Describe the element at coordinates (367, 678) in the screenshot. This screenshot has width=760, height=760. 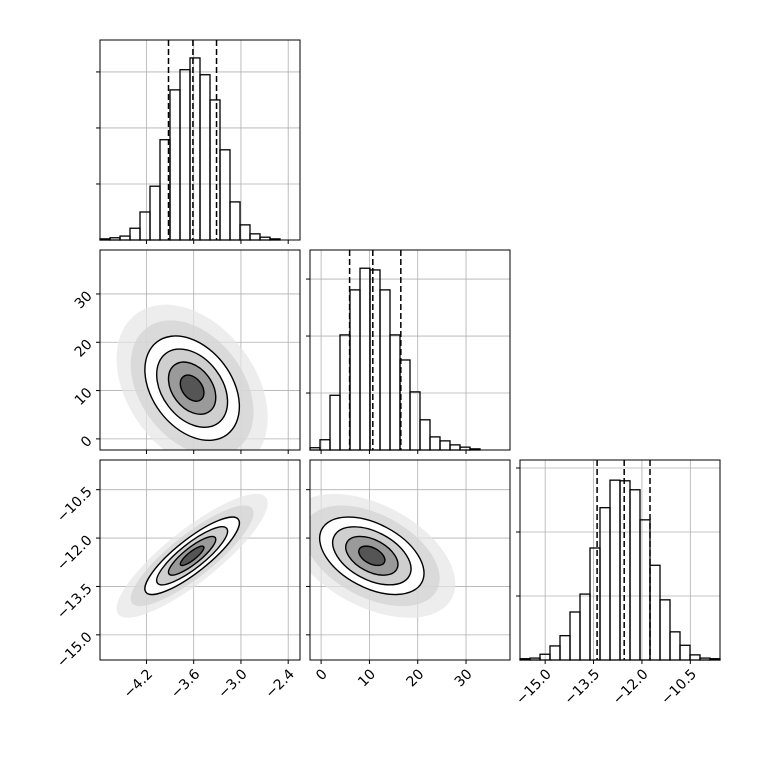
I see `x-tick-label: 10` at that location.